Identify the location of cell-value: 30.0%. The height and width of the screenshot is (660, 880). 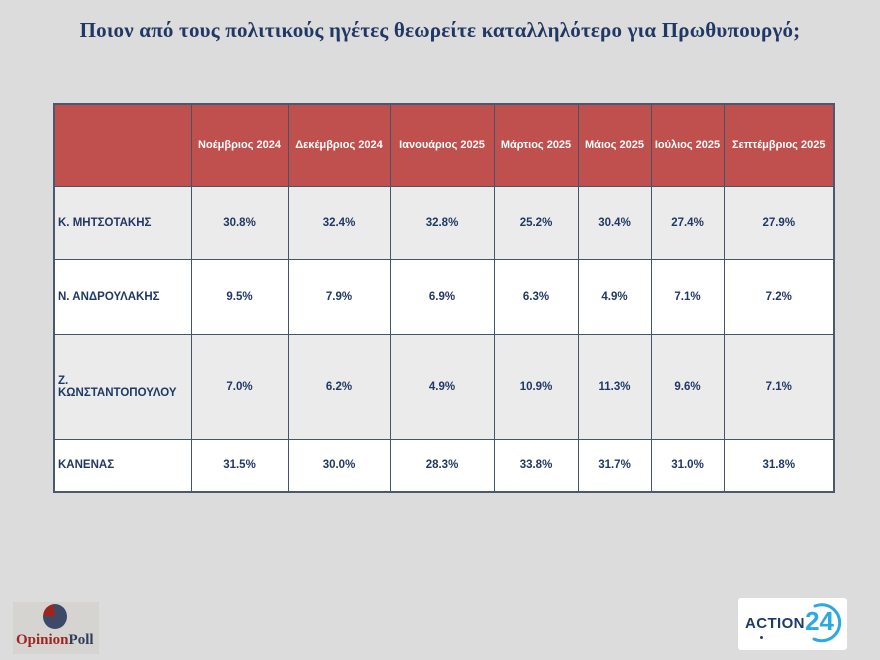
(339, 465).